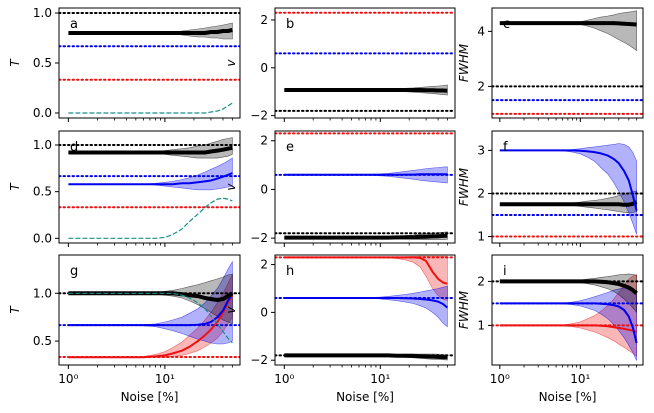  Describe the element at coordinates (505, 147) in the screenshot. I see `panel-label: f` at that location.